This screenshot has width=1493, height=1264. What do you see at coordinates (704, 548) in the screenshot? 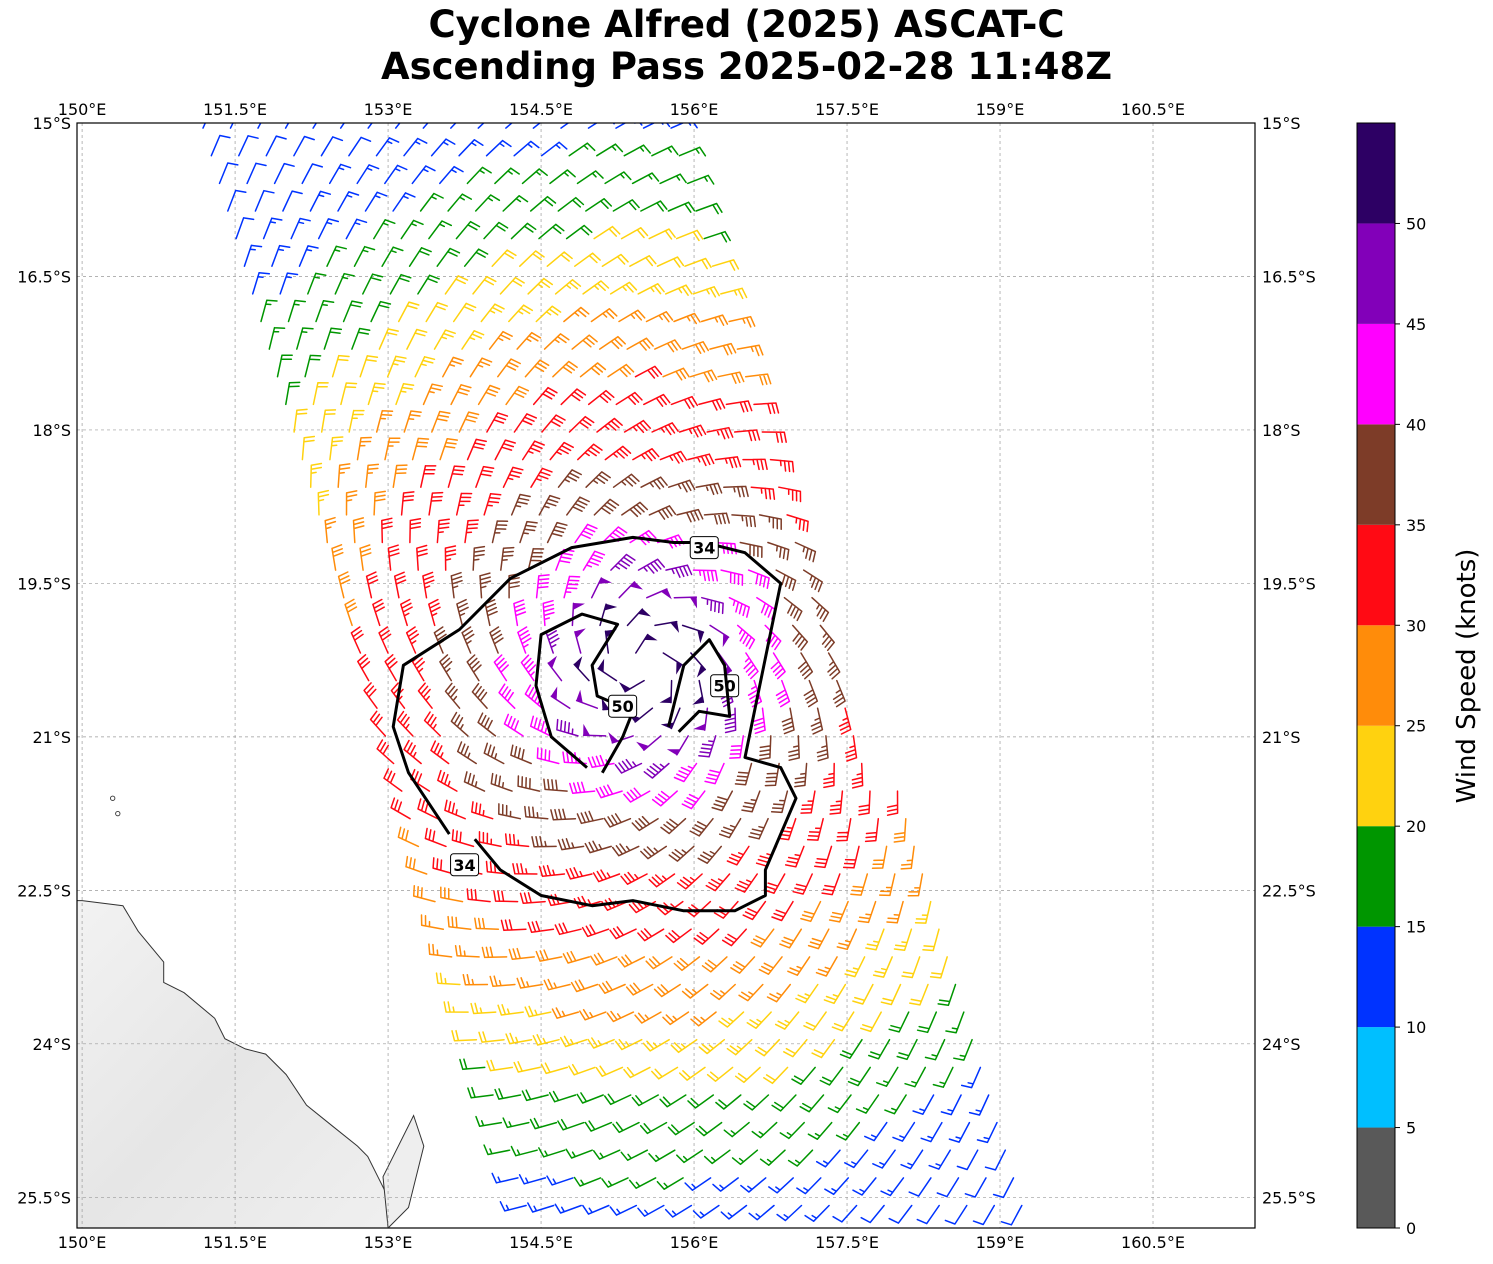
I see `svg-text: 34` at bounding box center [704, 548].